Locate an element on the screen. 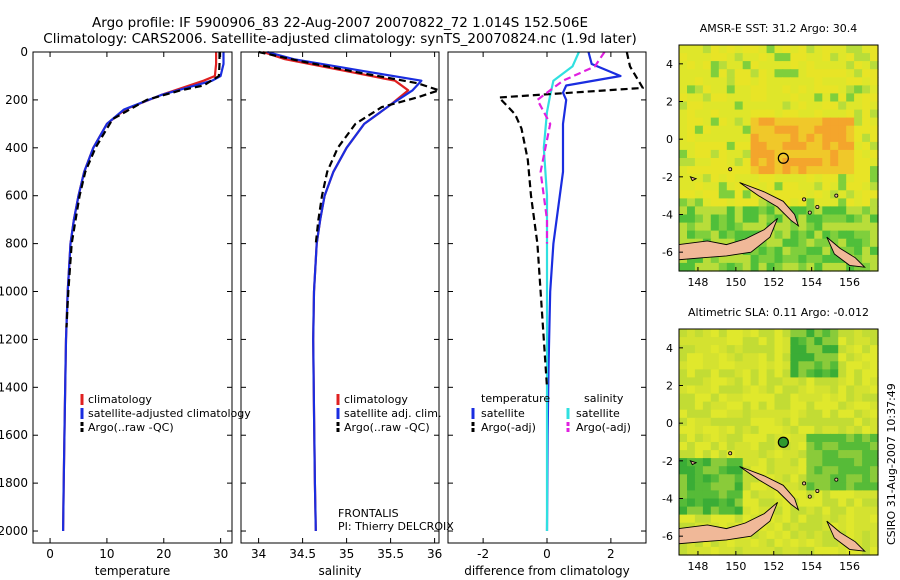 The width and height of the screenshot is (900, 580). map-title: AMSR-E SST: 31.2 Argo: 30.4 is located at coordinates (779, 28).